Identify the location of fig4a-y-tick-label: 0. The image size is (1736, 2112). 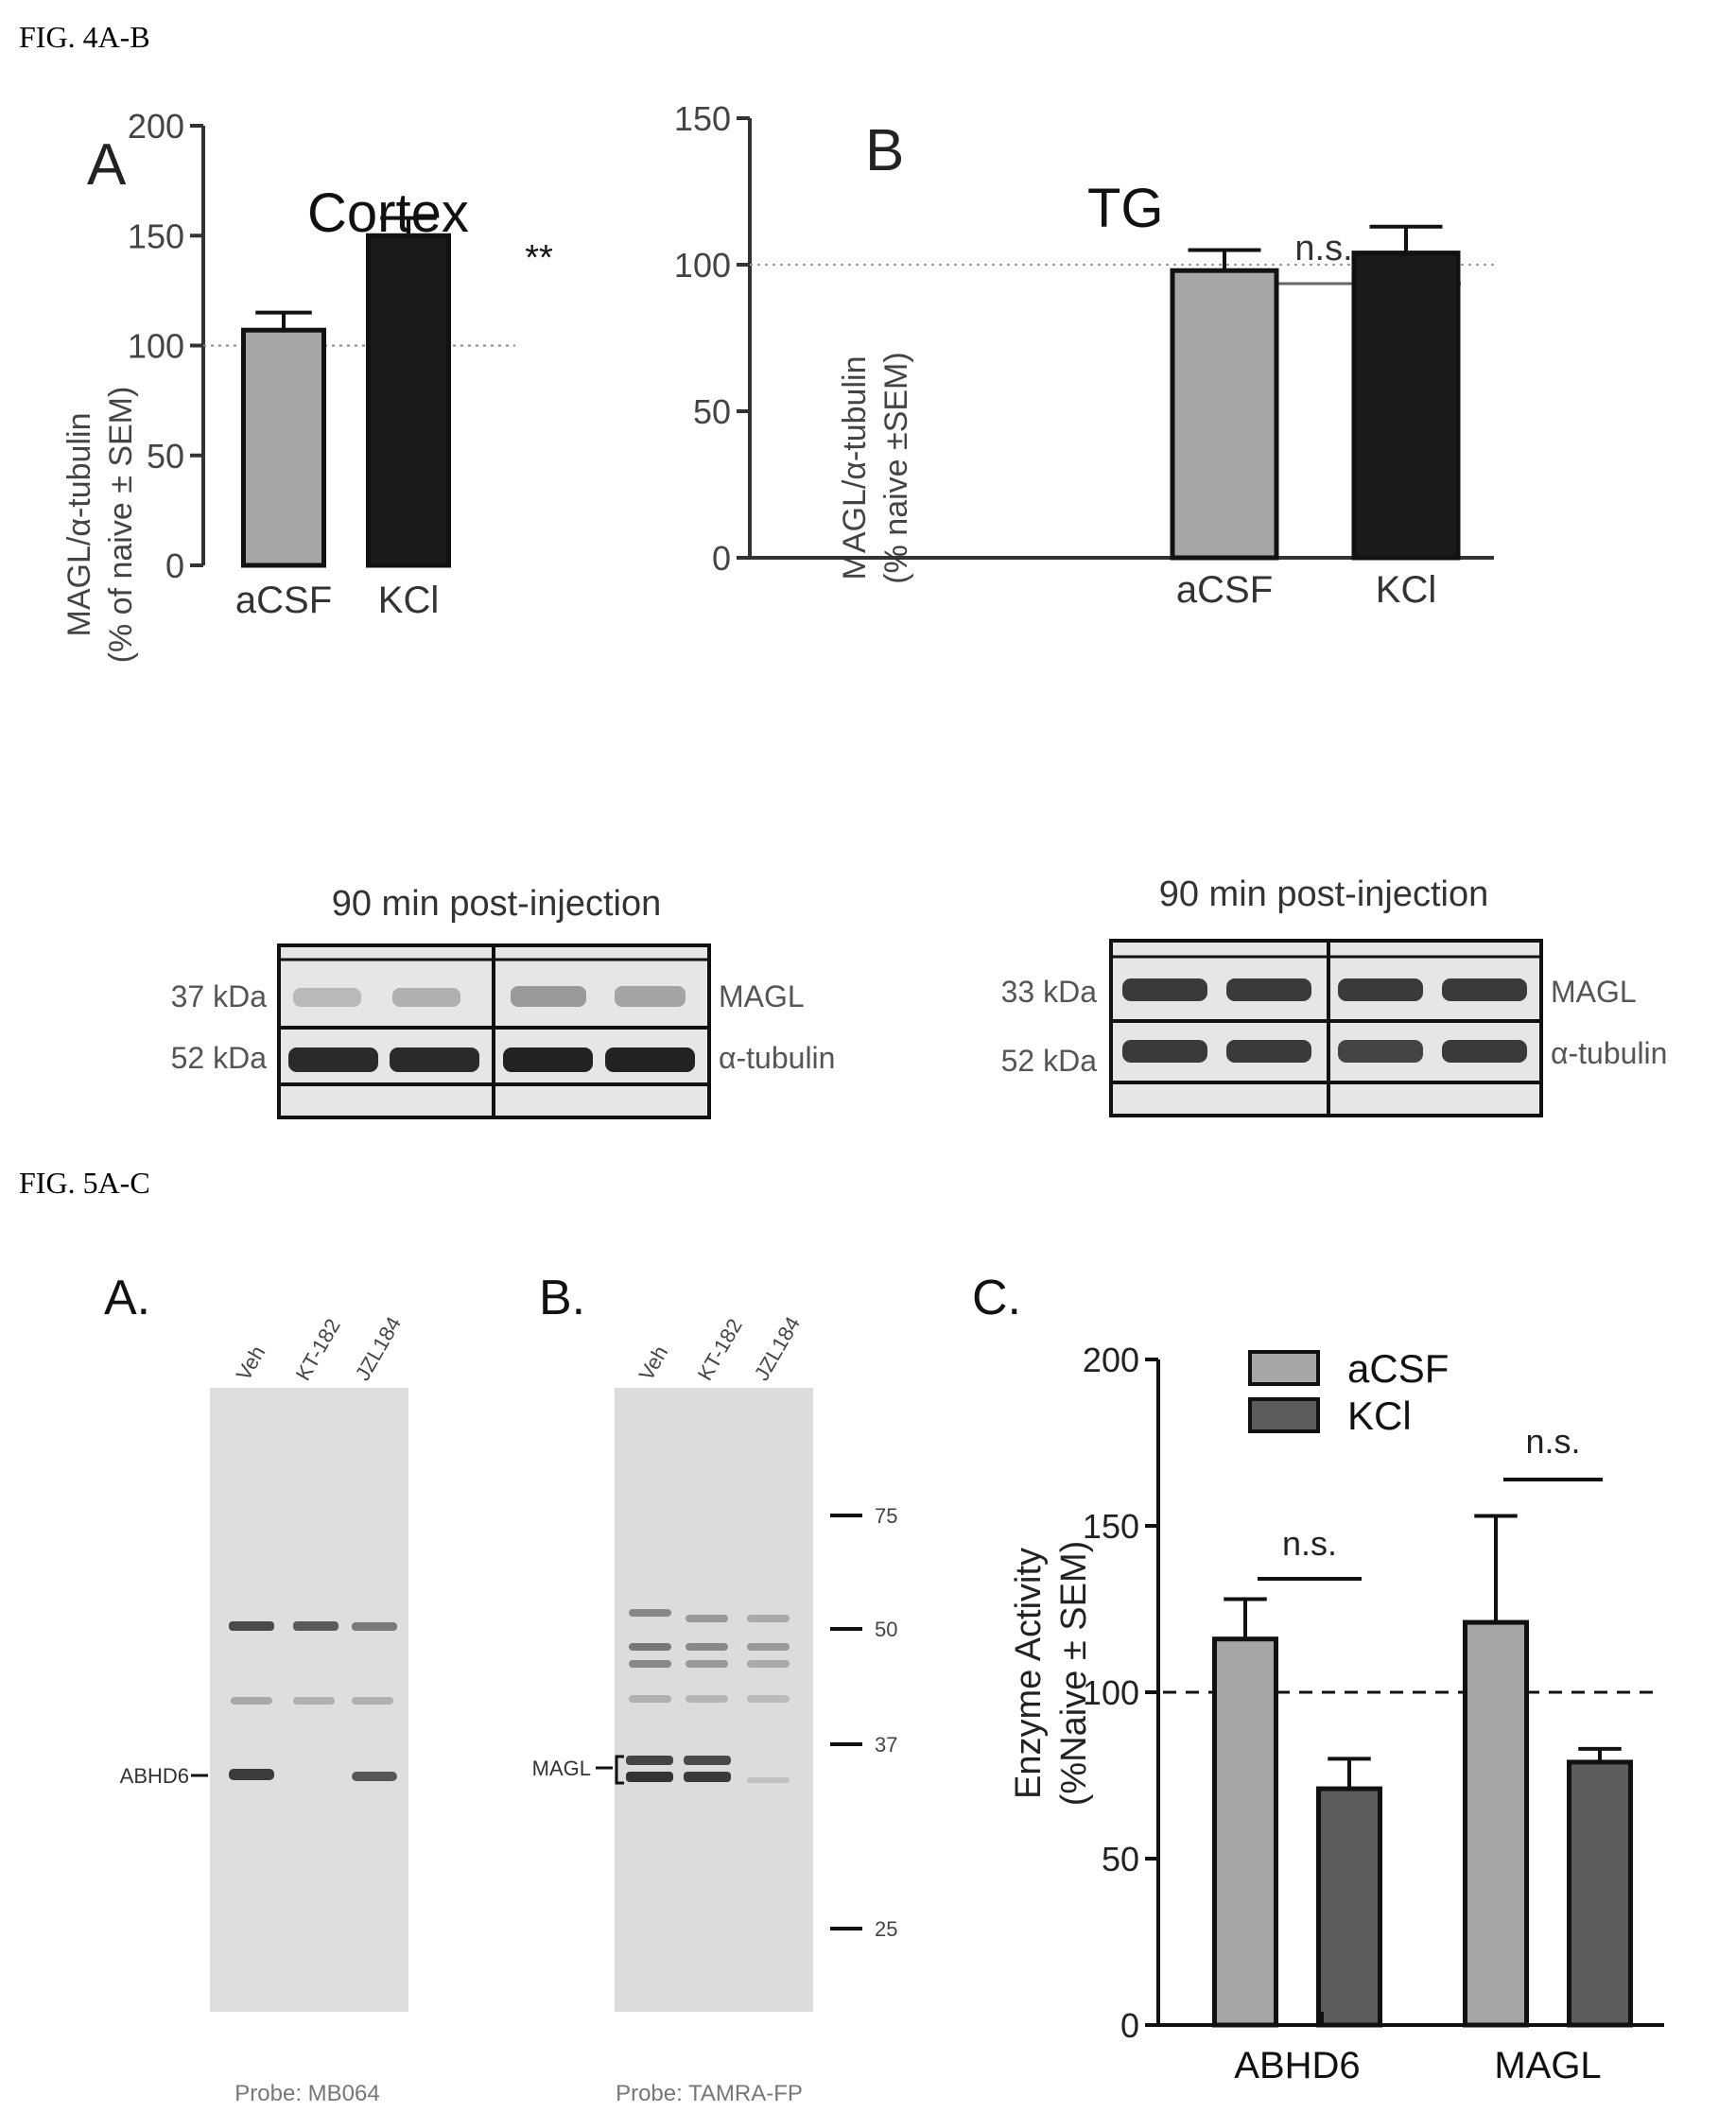
(174, 566).